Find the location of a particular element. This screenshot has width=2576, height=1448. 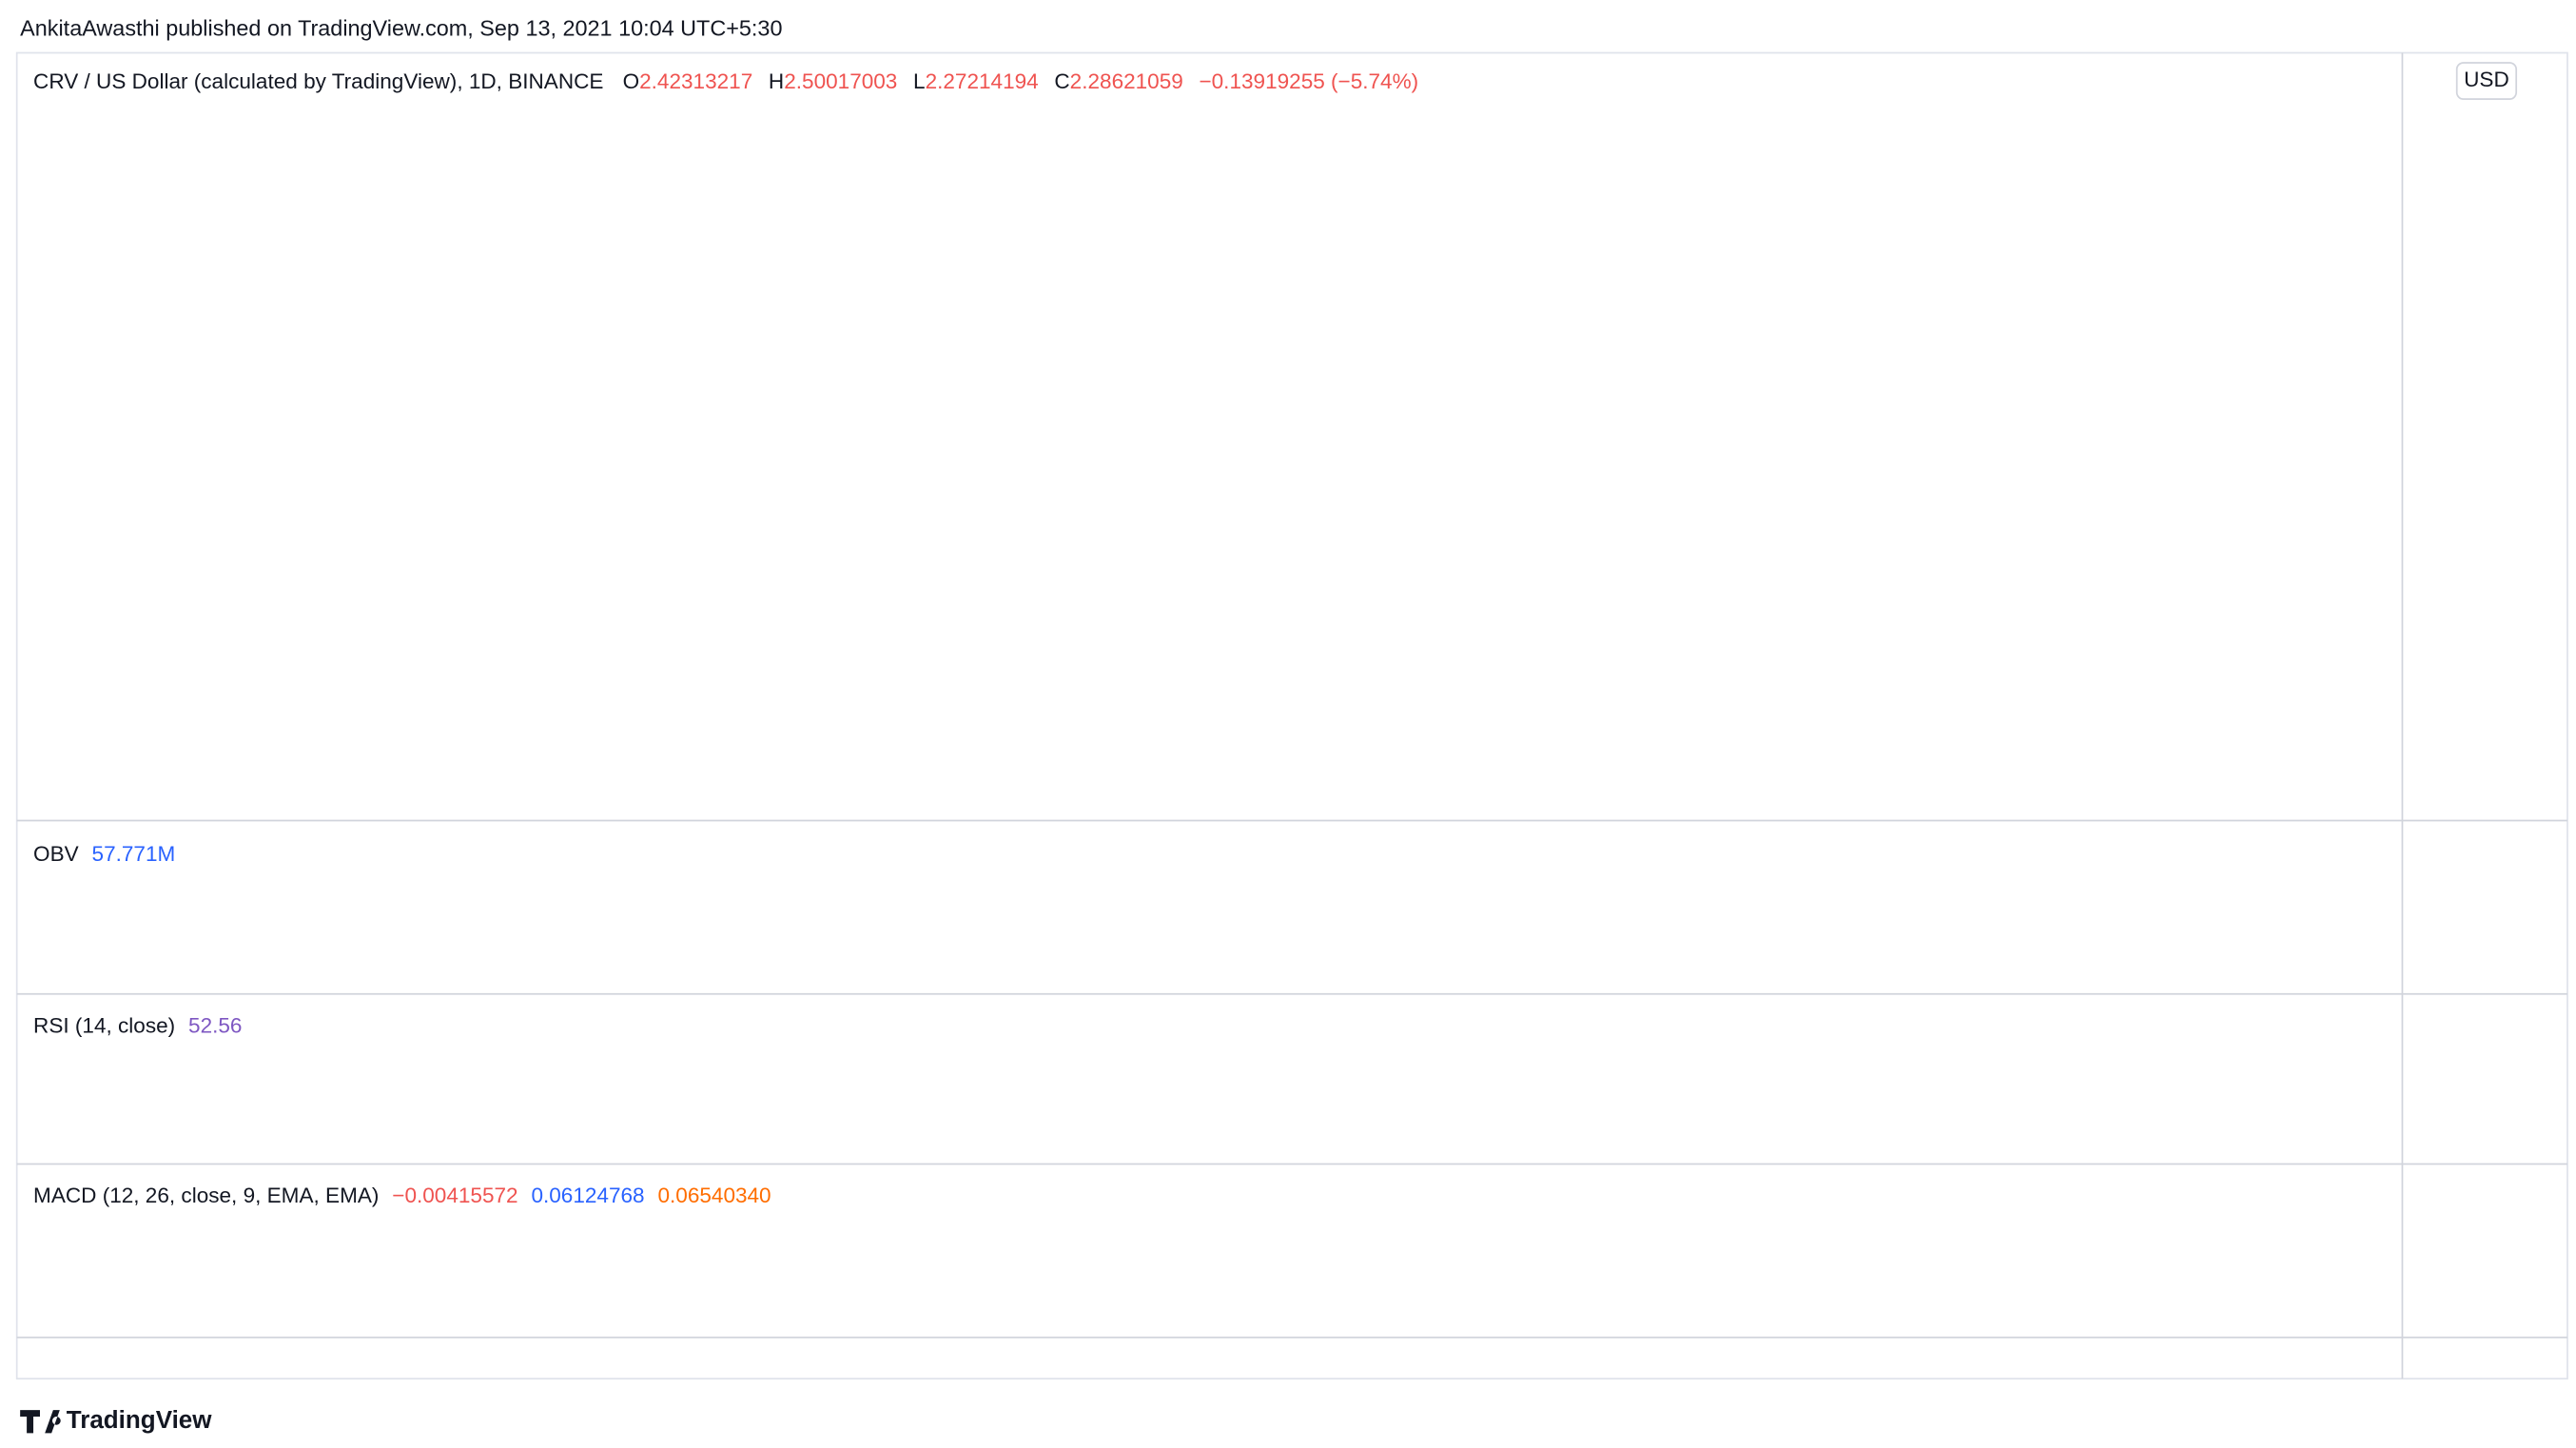

rsi-header: RSI (14, close) 52.56 is located at coordinates (138, 1025).